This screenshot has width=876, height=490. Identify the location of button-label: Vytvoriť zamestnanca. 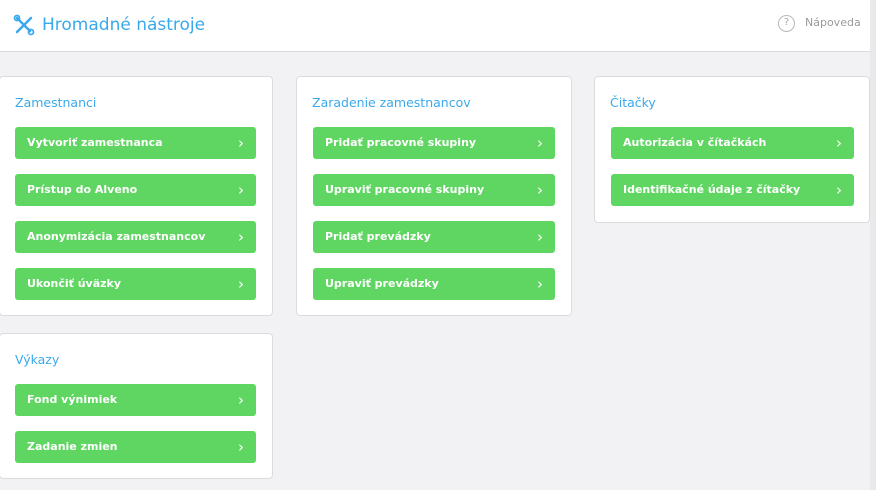
(95, 142).